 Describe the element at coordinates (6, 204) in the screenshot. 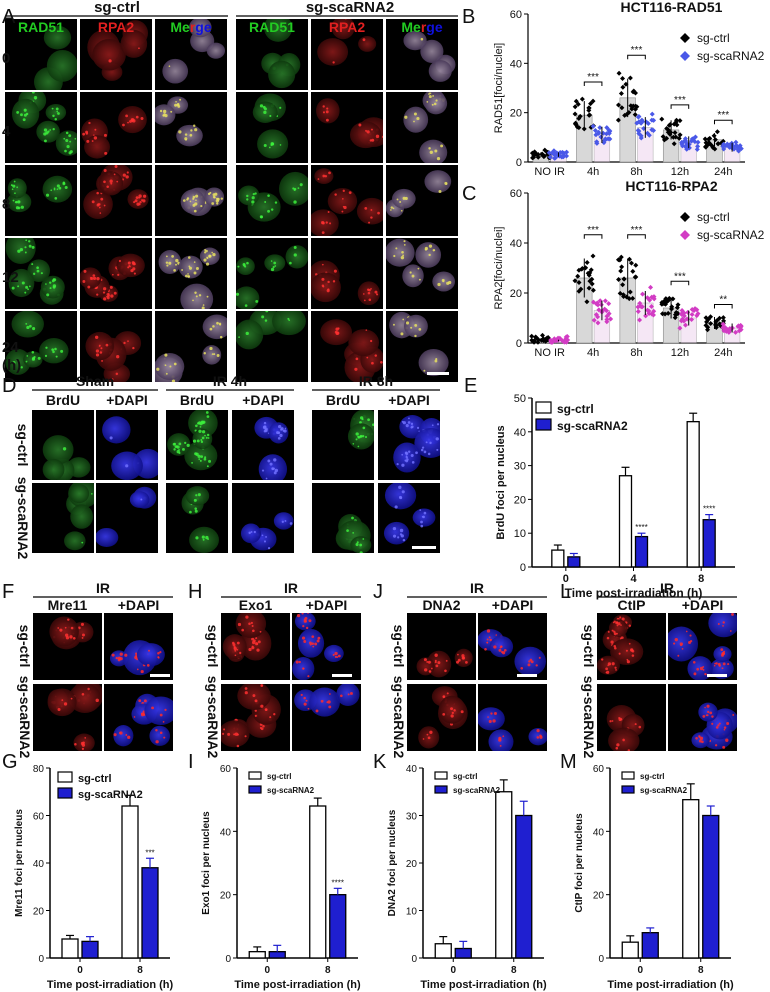

I see `row-label: 8` at that location.